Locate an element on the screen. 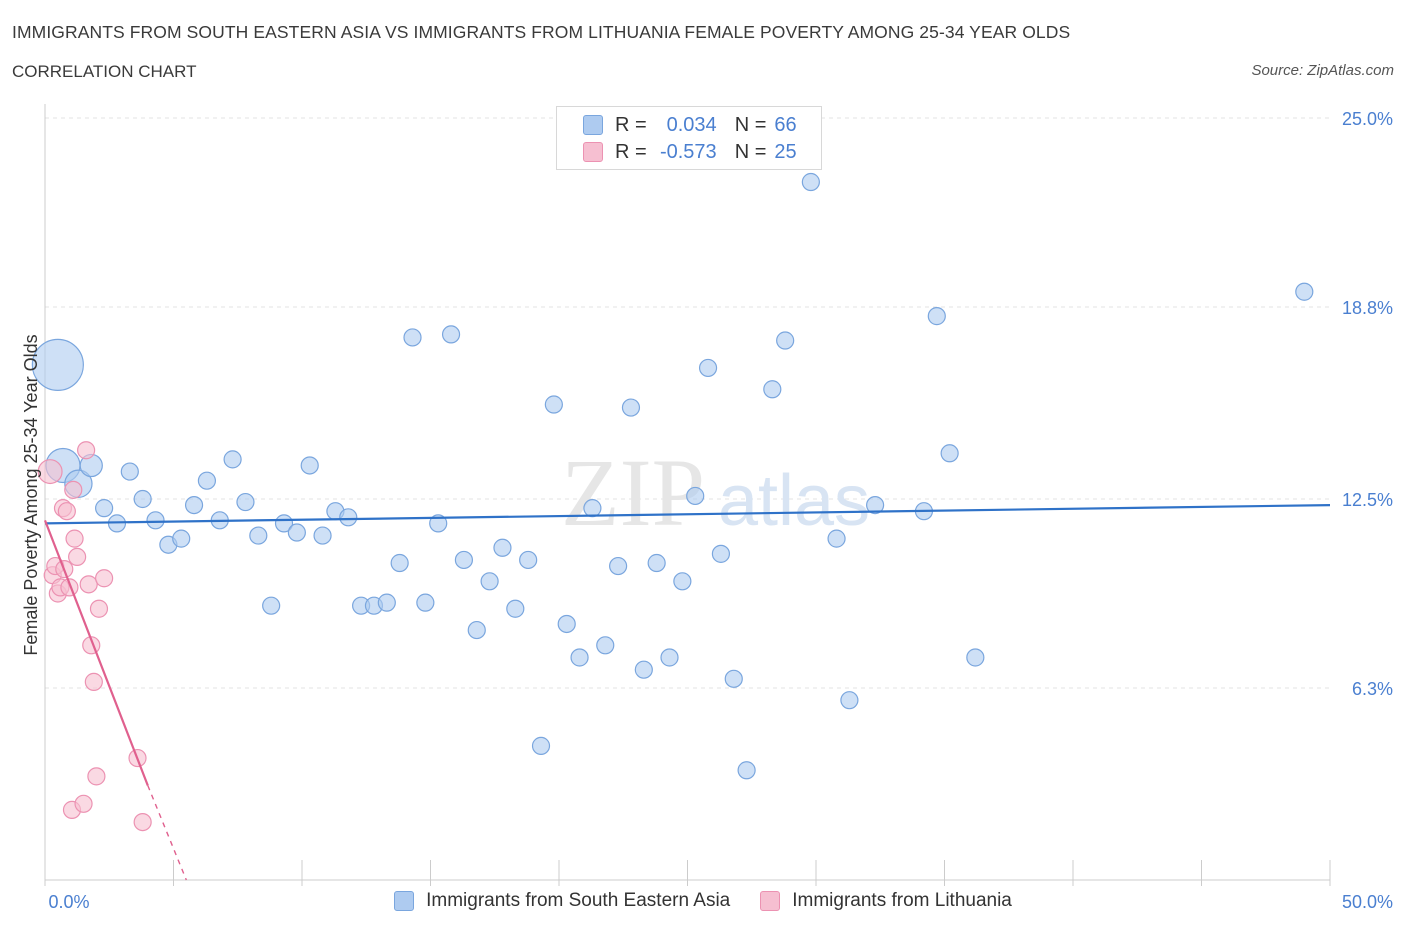  watermark-atlas: atlas is located at coordinates (794, 501).